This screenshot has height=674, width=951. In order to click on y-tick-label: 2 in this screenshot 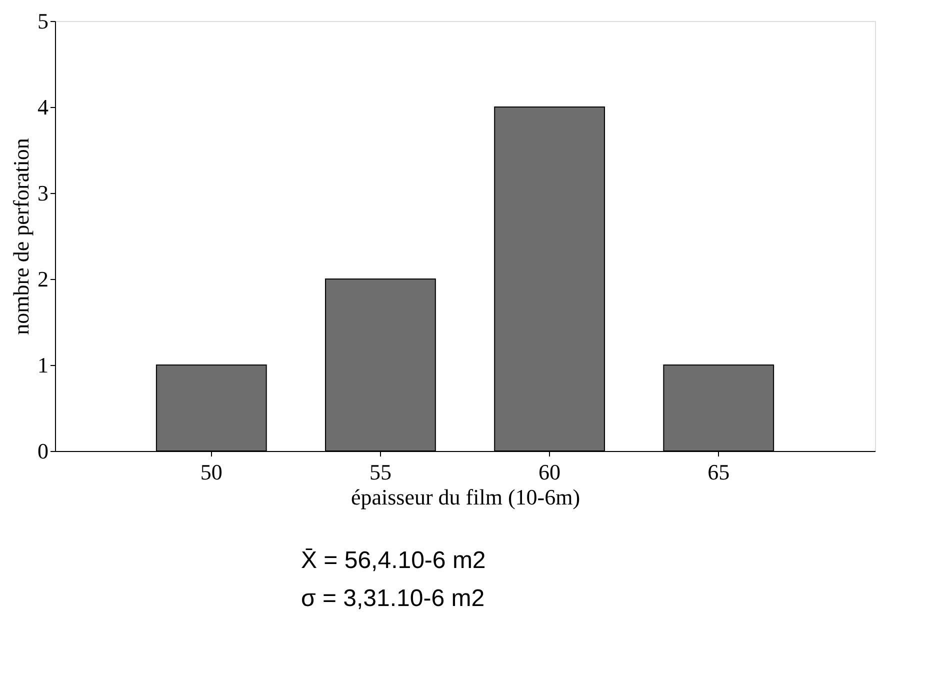, I will do `click(43, 279)`.